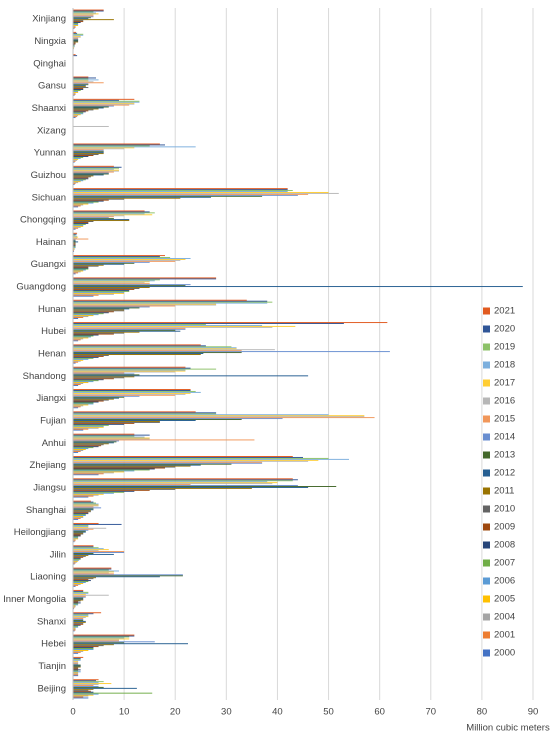  I want to click on legend-label: 2014, so click(504, 437).